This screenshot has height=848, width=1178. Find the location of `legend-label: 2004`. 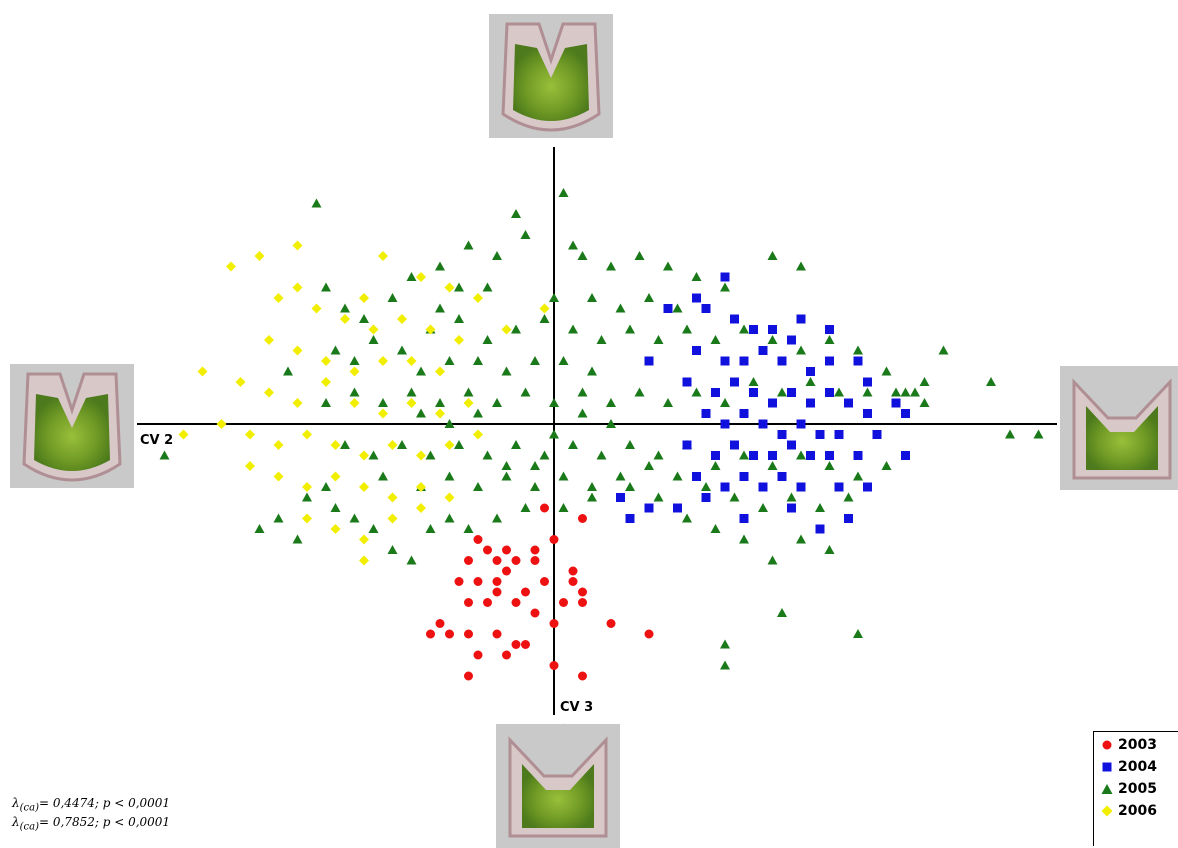

legend-label: 2004 is located at coordinates (1137, 767).